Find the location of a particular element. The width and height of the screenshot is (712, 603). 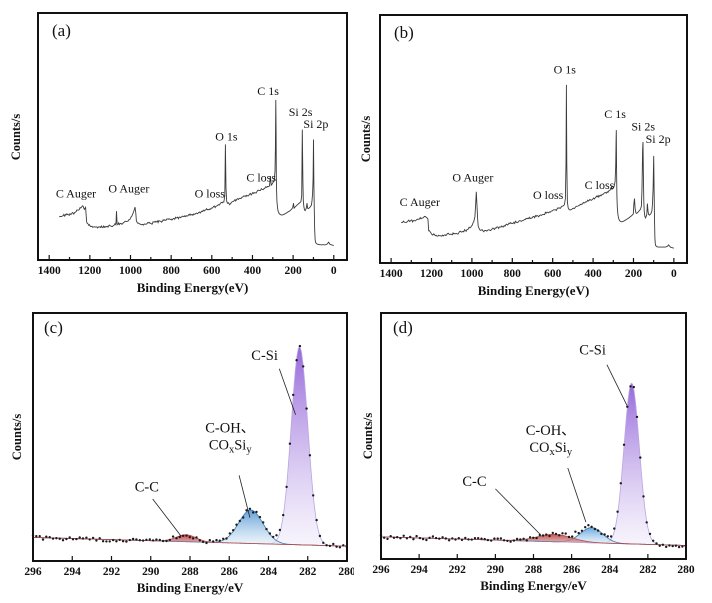

panel-d-xlabel: Binding Energy/eV is located at coordinates (533, 585).